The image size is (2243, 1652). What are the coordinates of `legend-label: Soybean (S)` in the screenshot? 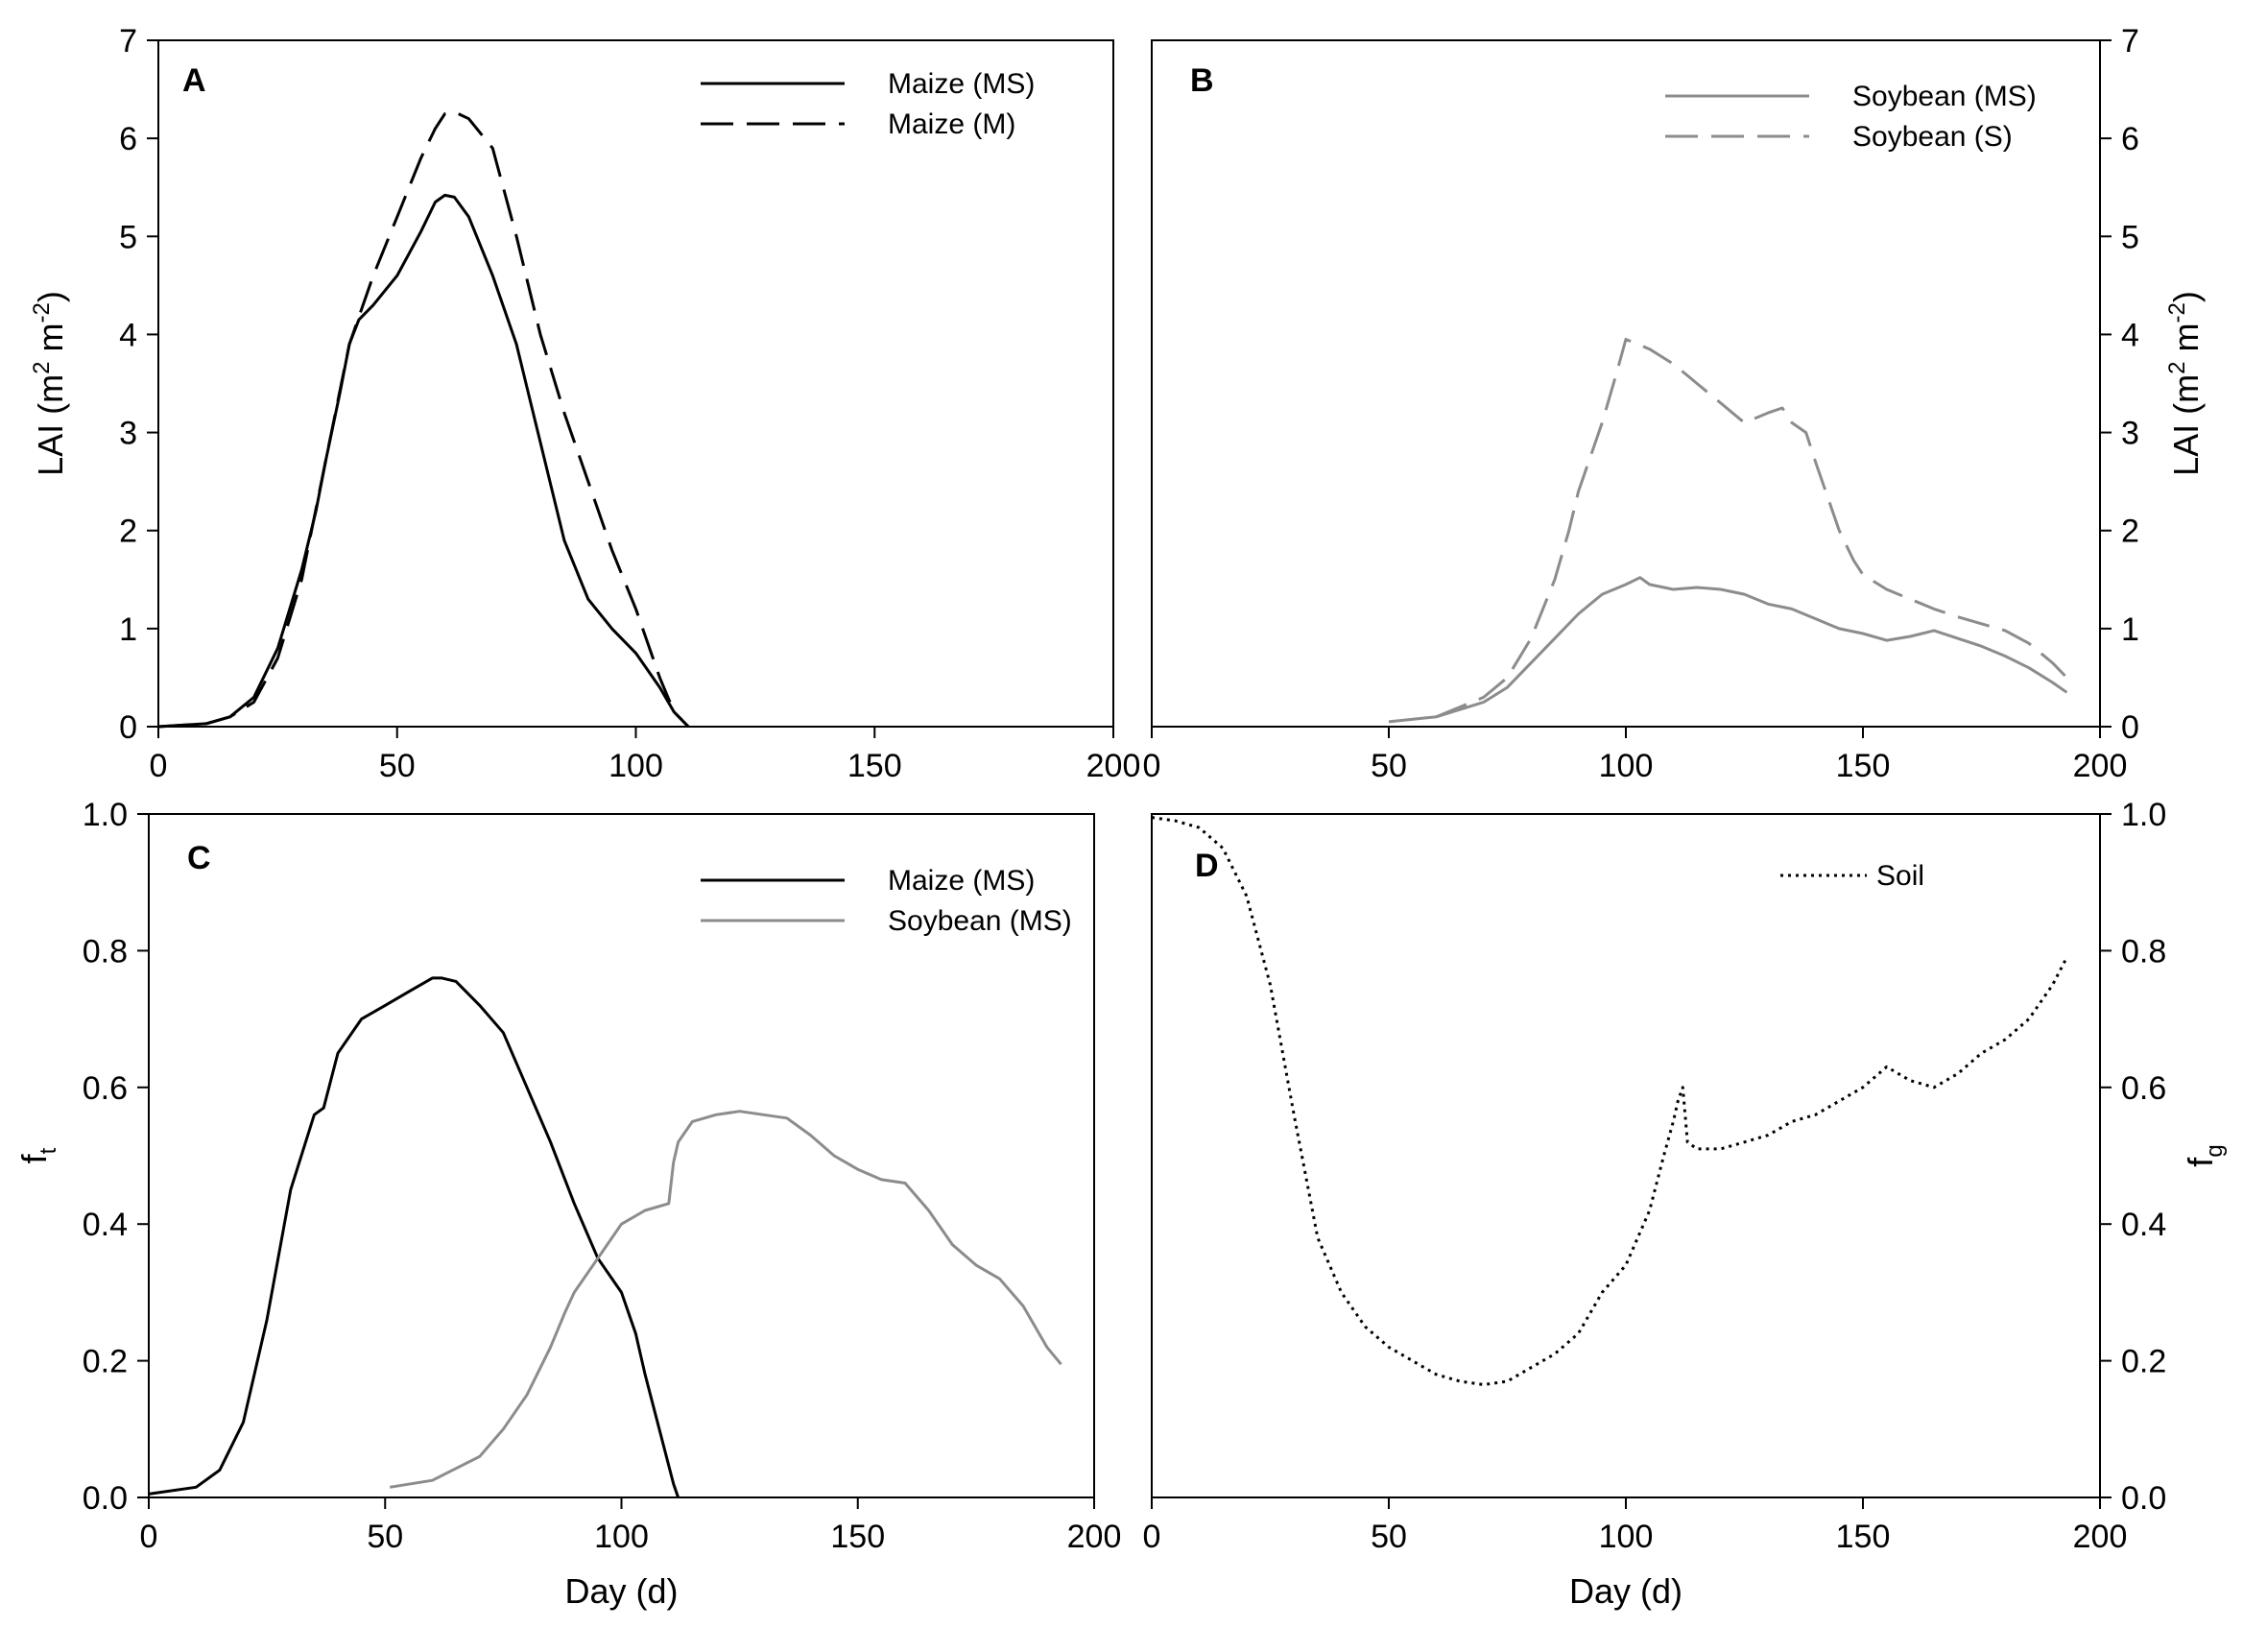 It's located at (1932, 137).